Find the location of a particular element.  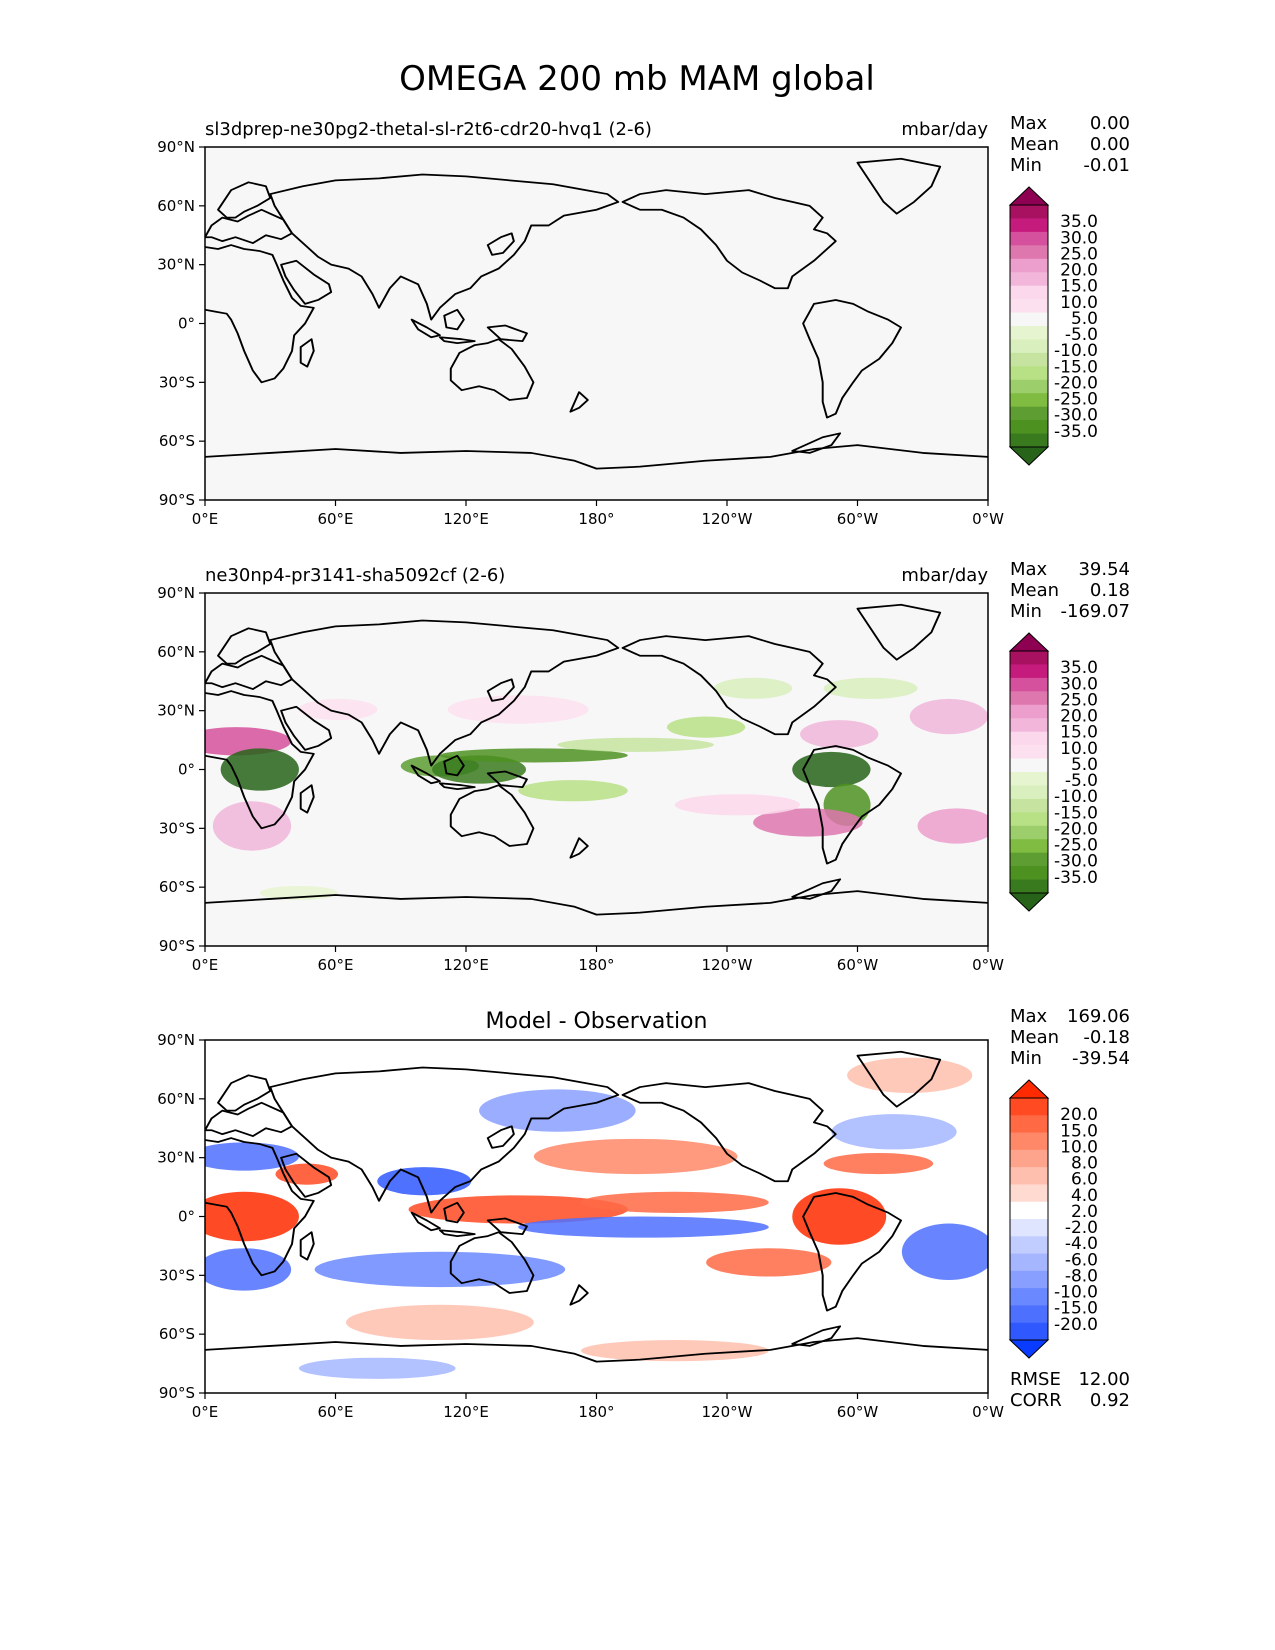

lat-tick-label: 30°S is located at coordinates (177, 1275).